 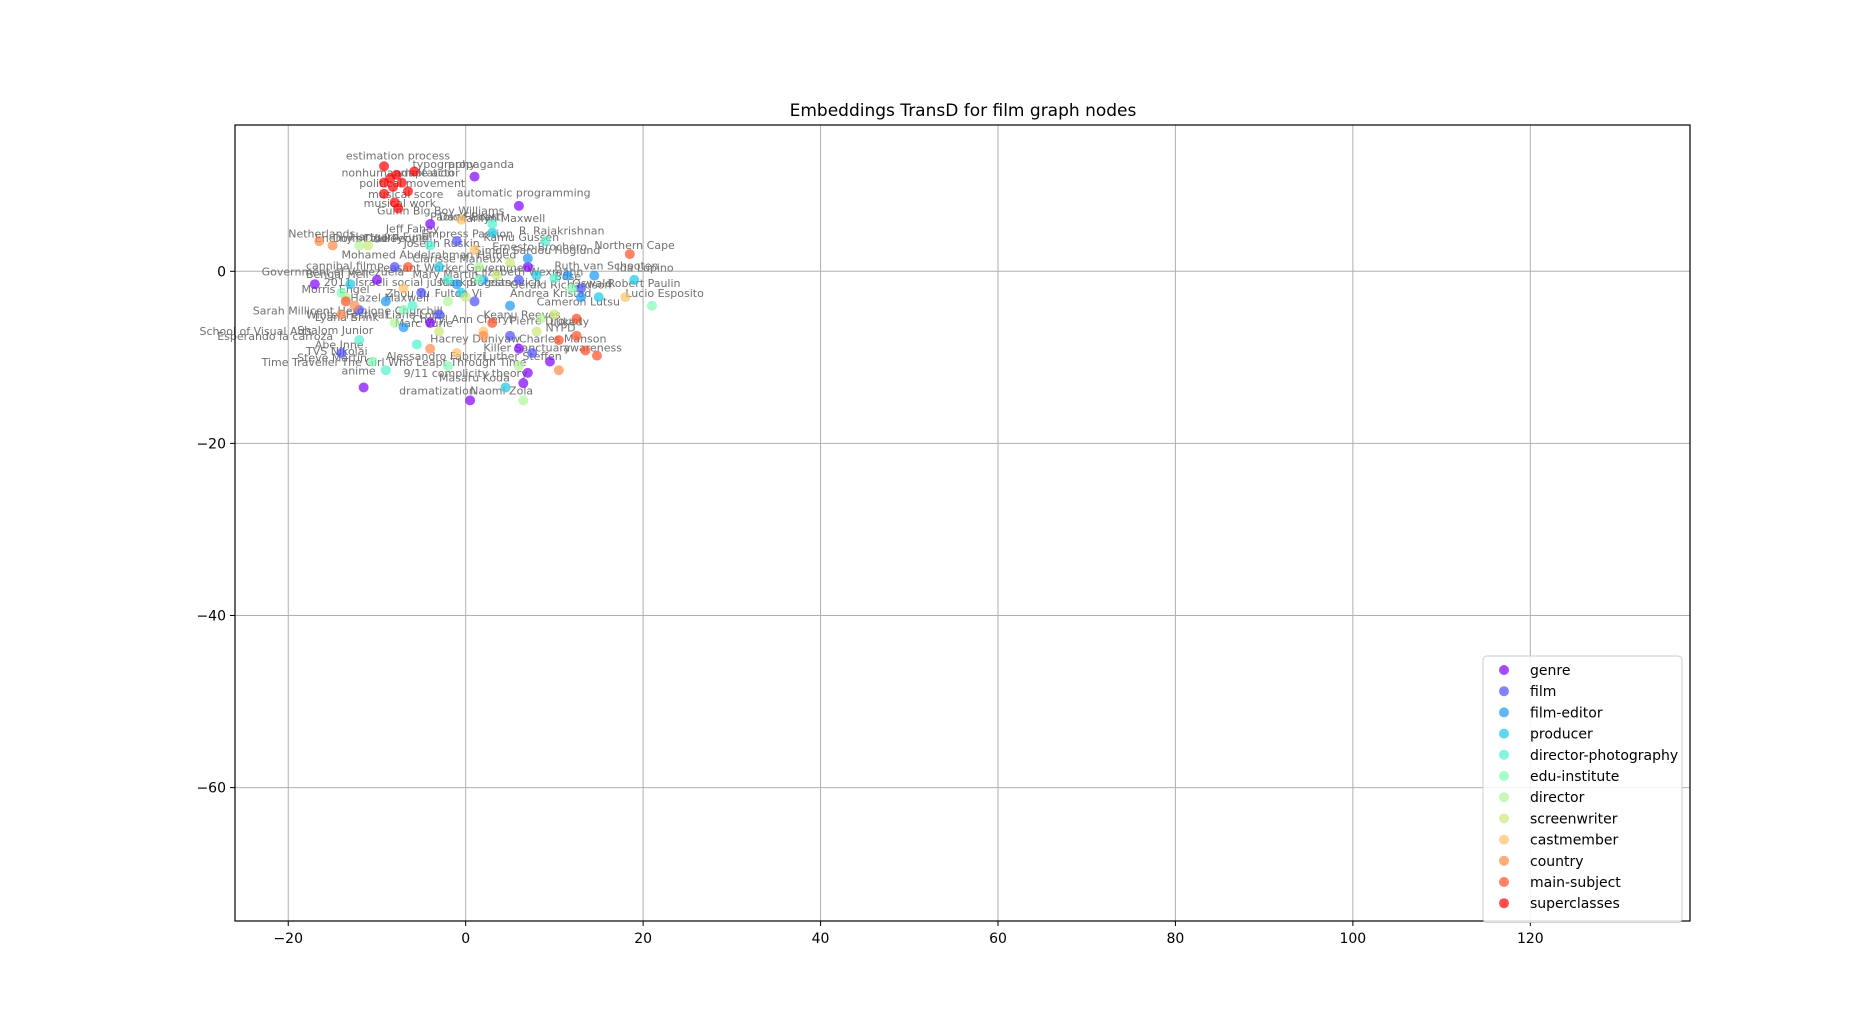 I want to click on legend-label: superclasses, so click(x=1575, y=904).